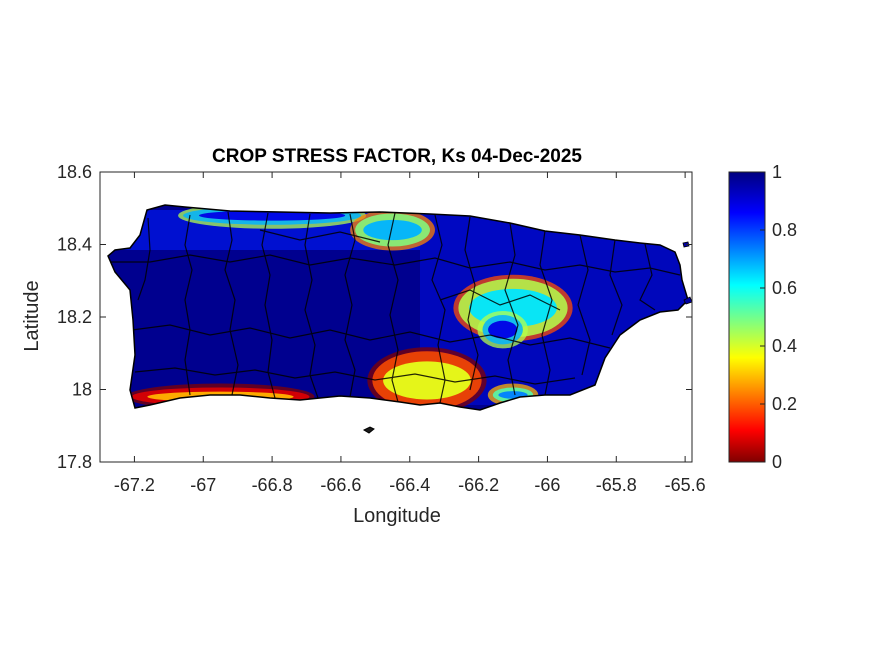 The image size is (875, 656). I want to click on y-tick-label: 18.4, so click(74, 245).